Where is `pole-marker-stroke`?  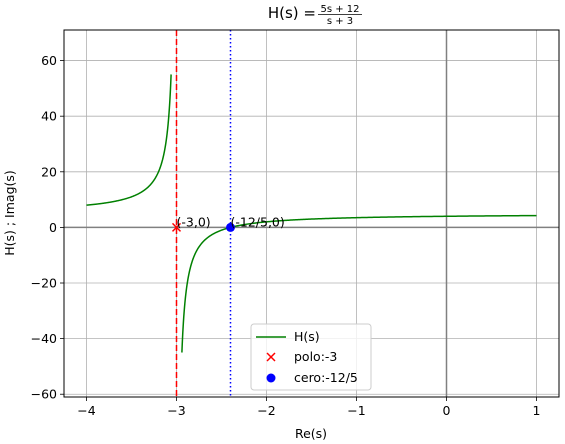
pole-marker-stroke is located at coordinates (176, 227).